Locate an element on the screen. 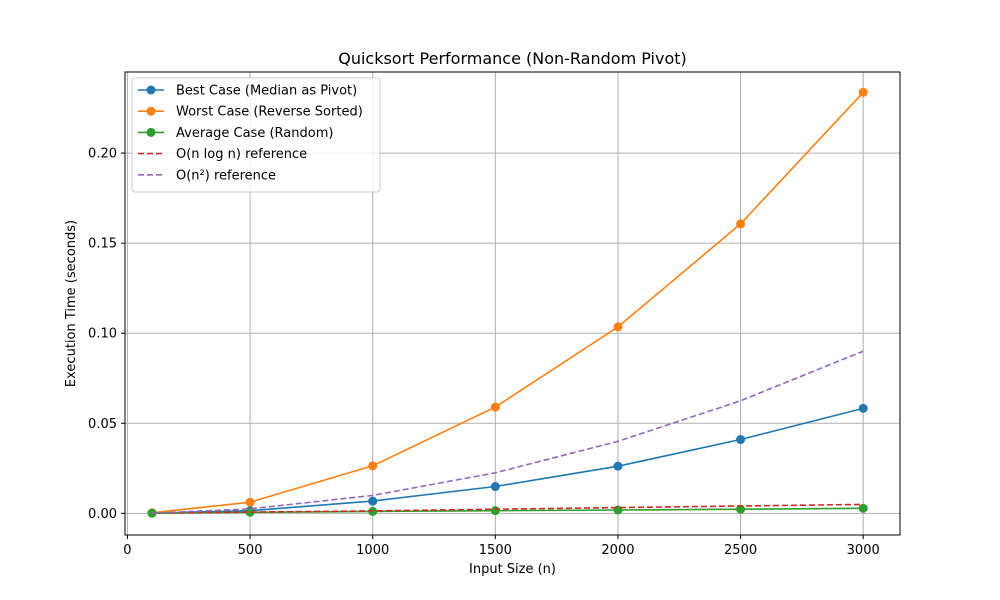 This screenshot has width=1000, height=600. y-tick-label: 0.10 is located at coordinates (102, 334).